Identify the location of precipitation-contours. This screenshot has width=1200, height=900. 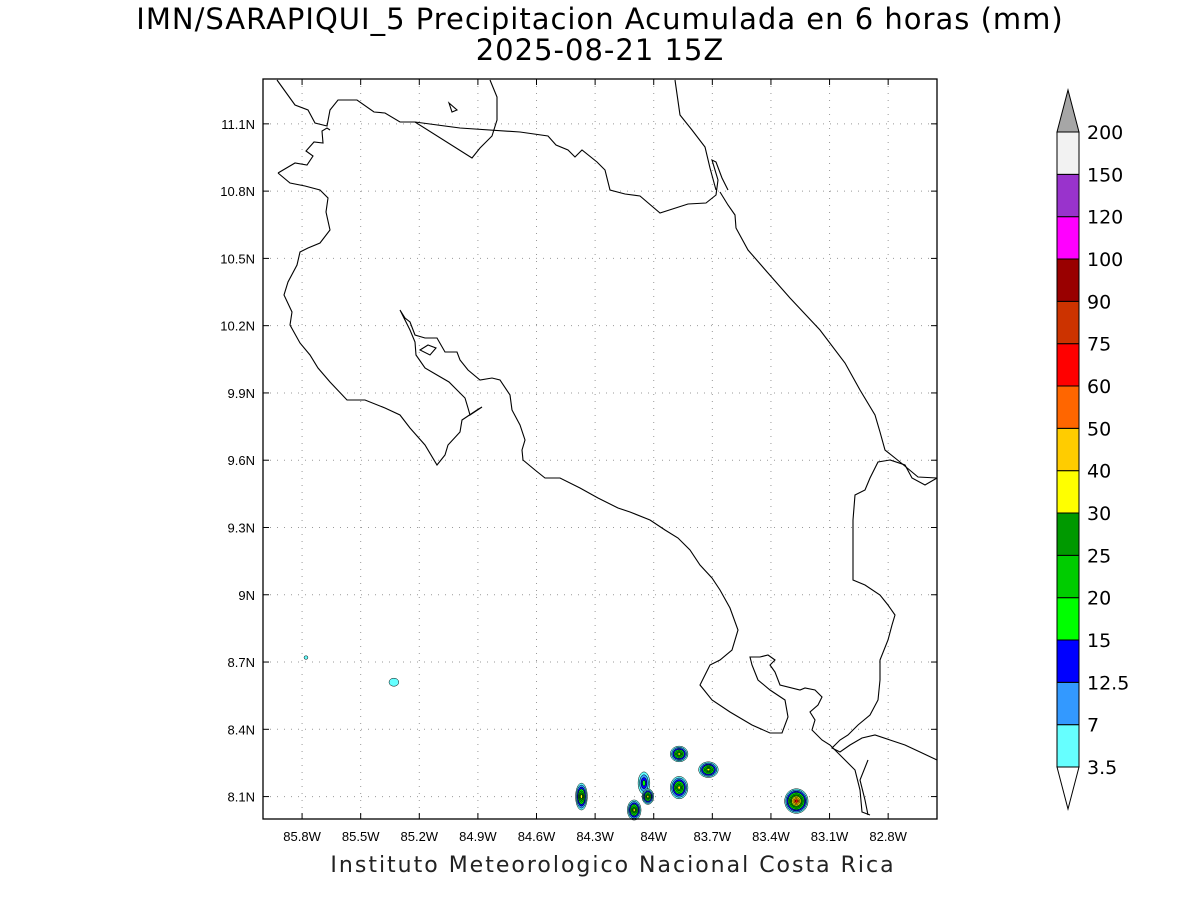
(556, 738).